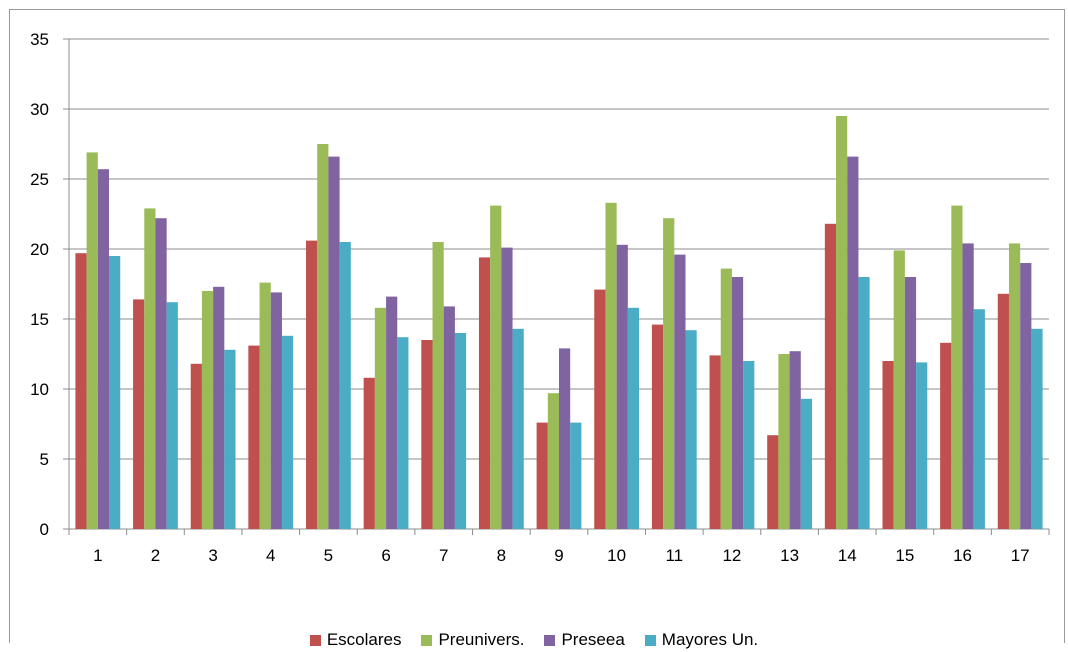 This screenshot has width=1068, height=652. I want to click on legend-label: Escolares, so click(364, 639).